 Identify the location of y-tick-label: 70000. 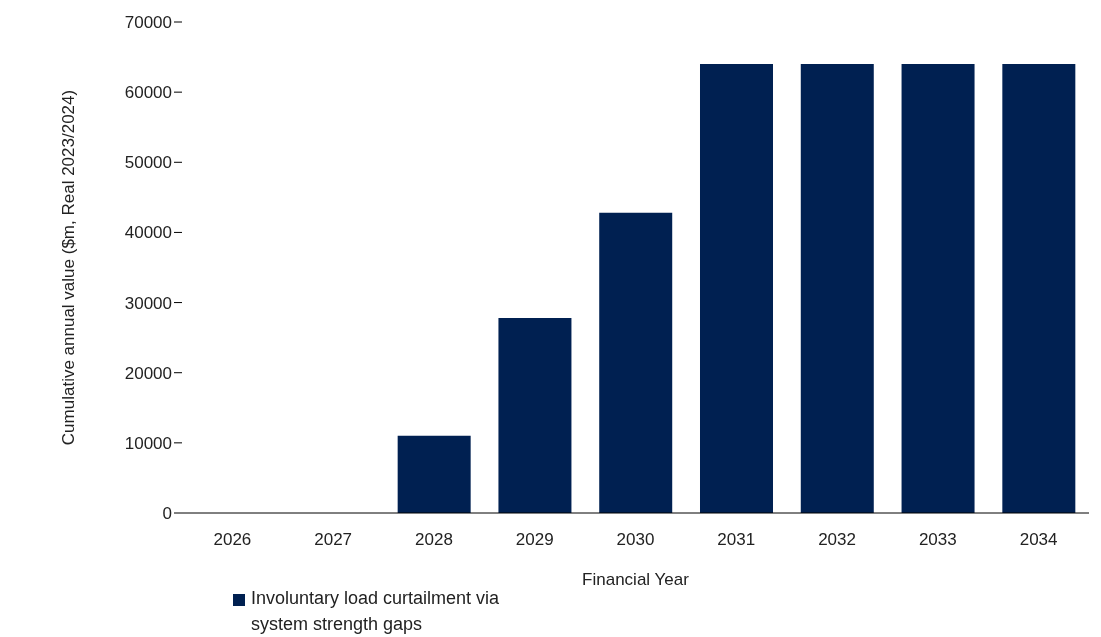
(148, 23).